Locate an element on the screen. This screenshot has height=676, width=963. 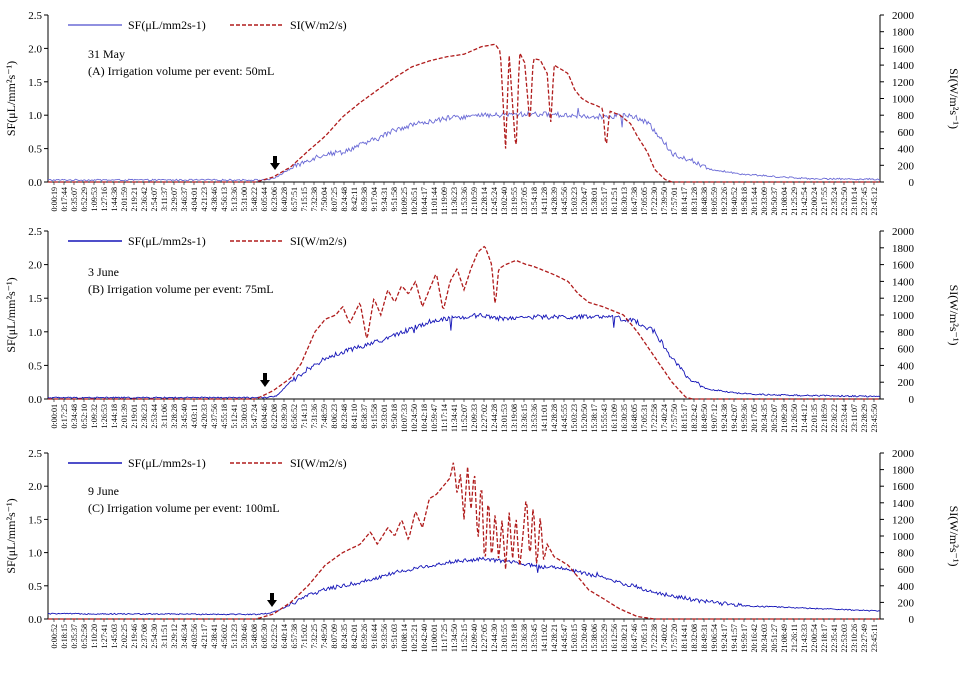
x-tick-label: 0:00:01 is located at coordinates (54, 416).